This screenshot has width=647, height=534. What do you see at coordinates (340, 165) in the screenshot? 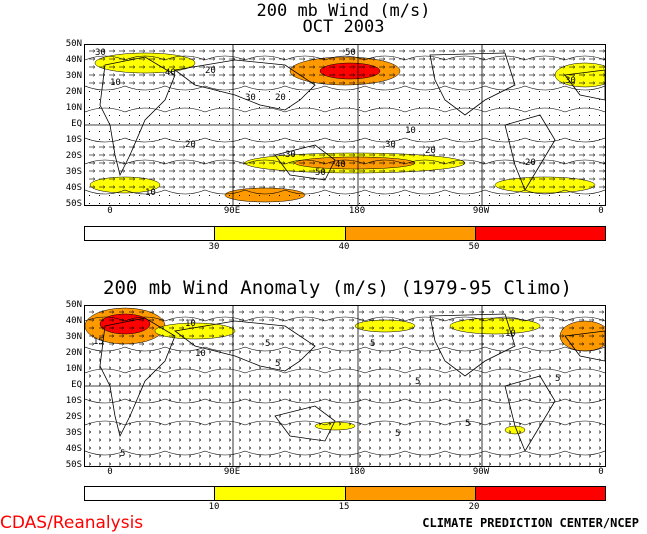
I see `contour-label: 40` at bounding box center [340, 165].